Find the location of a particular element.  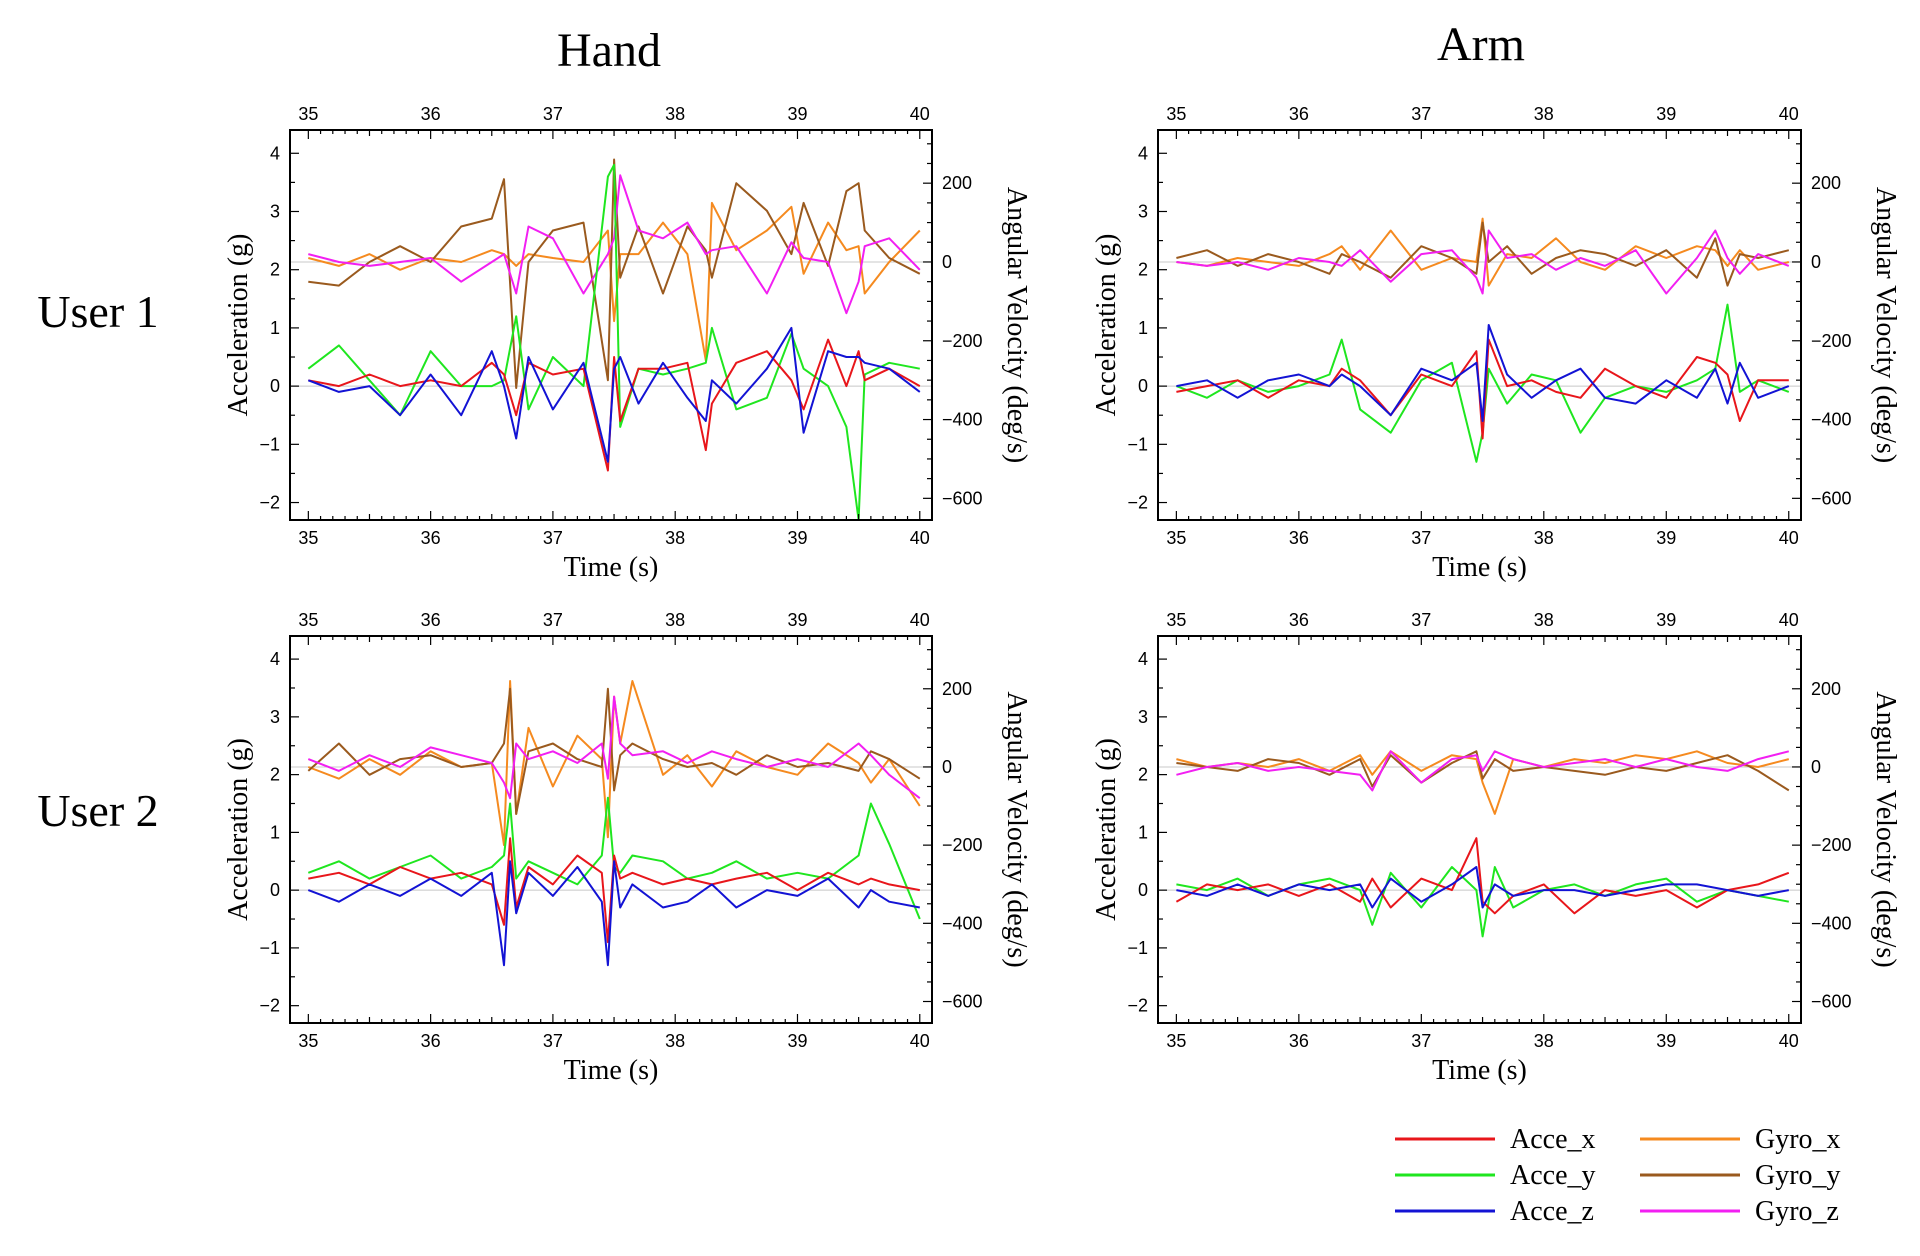

legend-label: Acce_y is located at coordinates (1553, 1175).